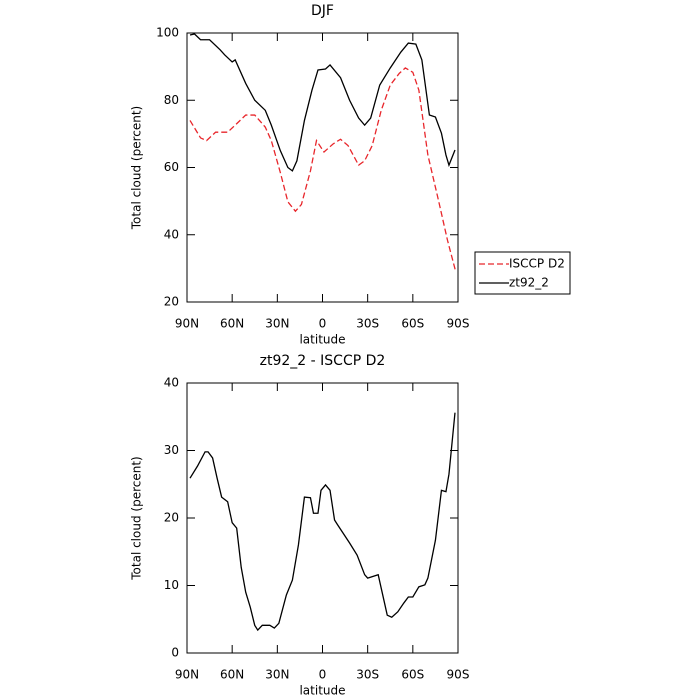 The width and height of the screenshot is (700, 700). Describe the element at coordinates (167, 33) in the screenshot. I see `y-tick-label: 100` at that location.